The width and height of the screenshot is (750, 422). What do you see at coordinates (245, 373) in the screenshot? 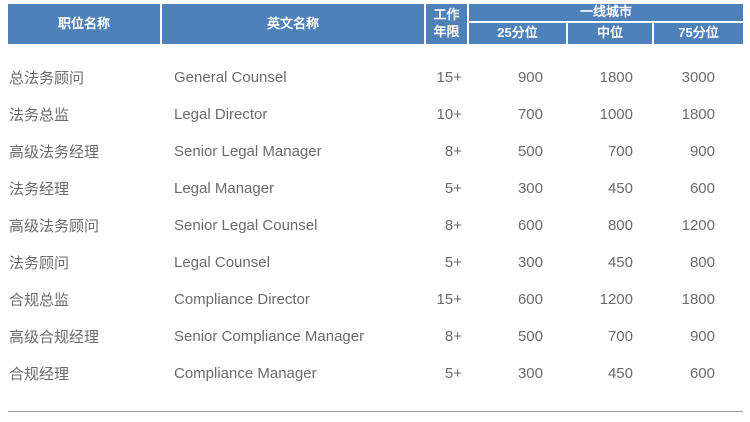
I see `english-cell: Compliance Manager` at bounding box center [245, 373].